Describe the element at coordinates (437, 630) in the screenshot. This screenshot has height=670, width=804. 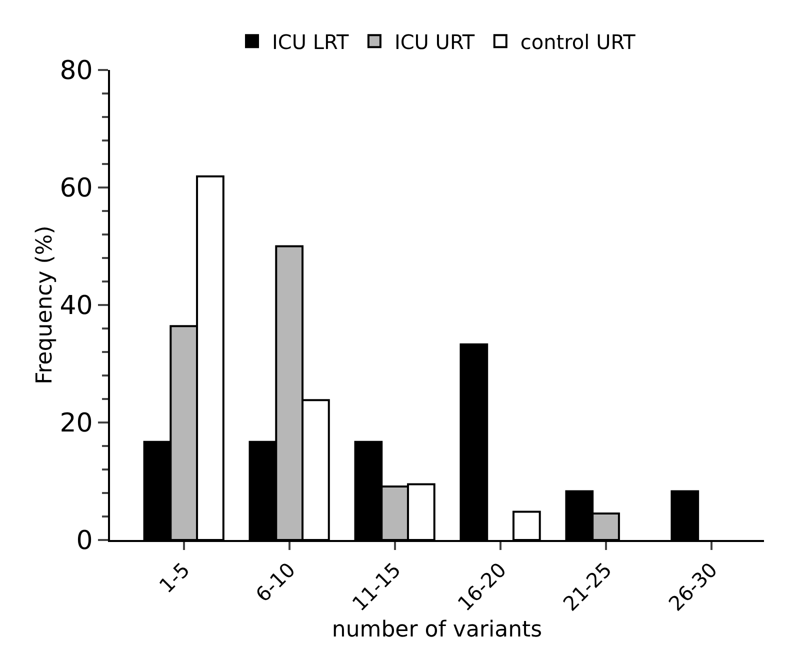
I see `x-axis-title: number of variants` at that location.